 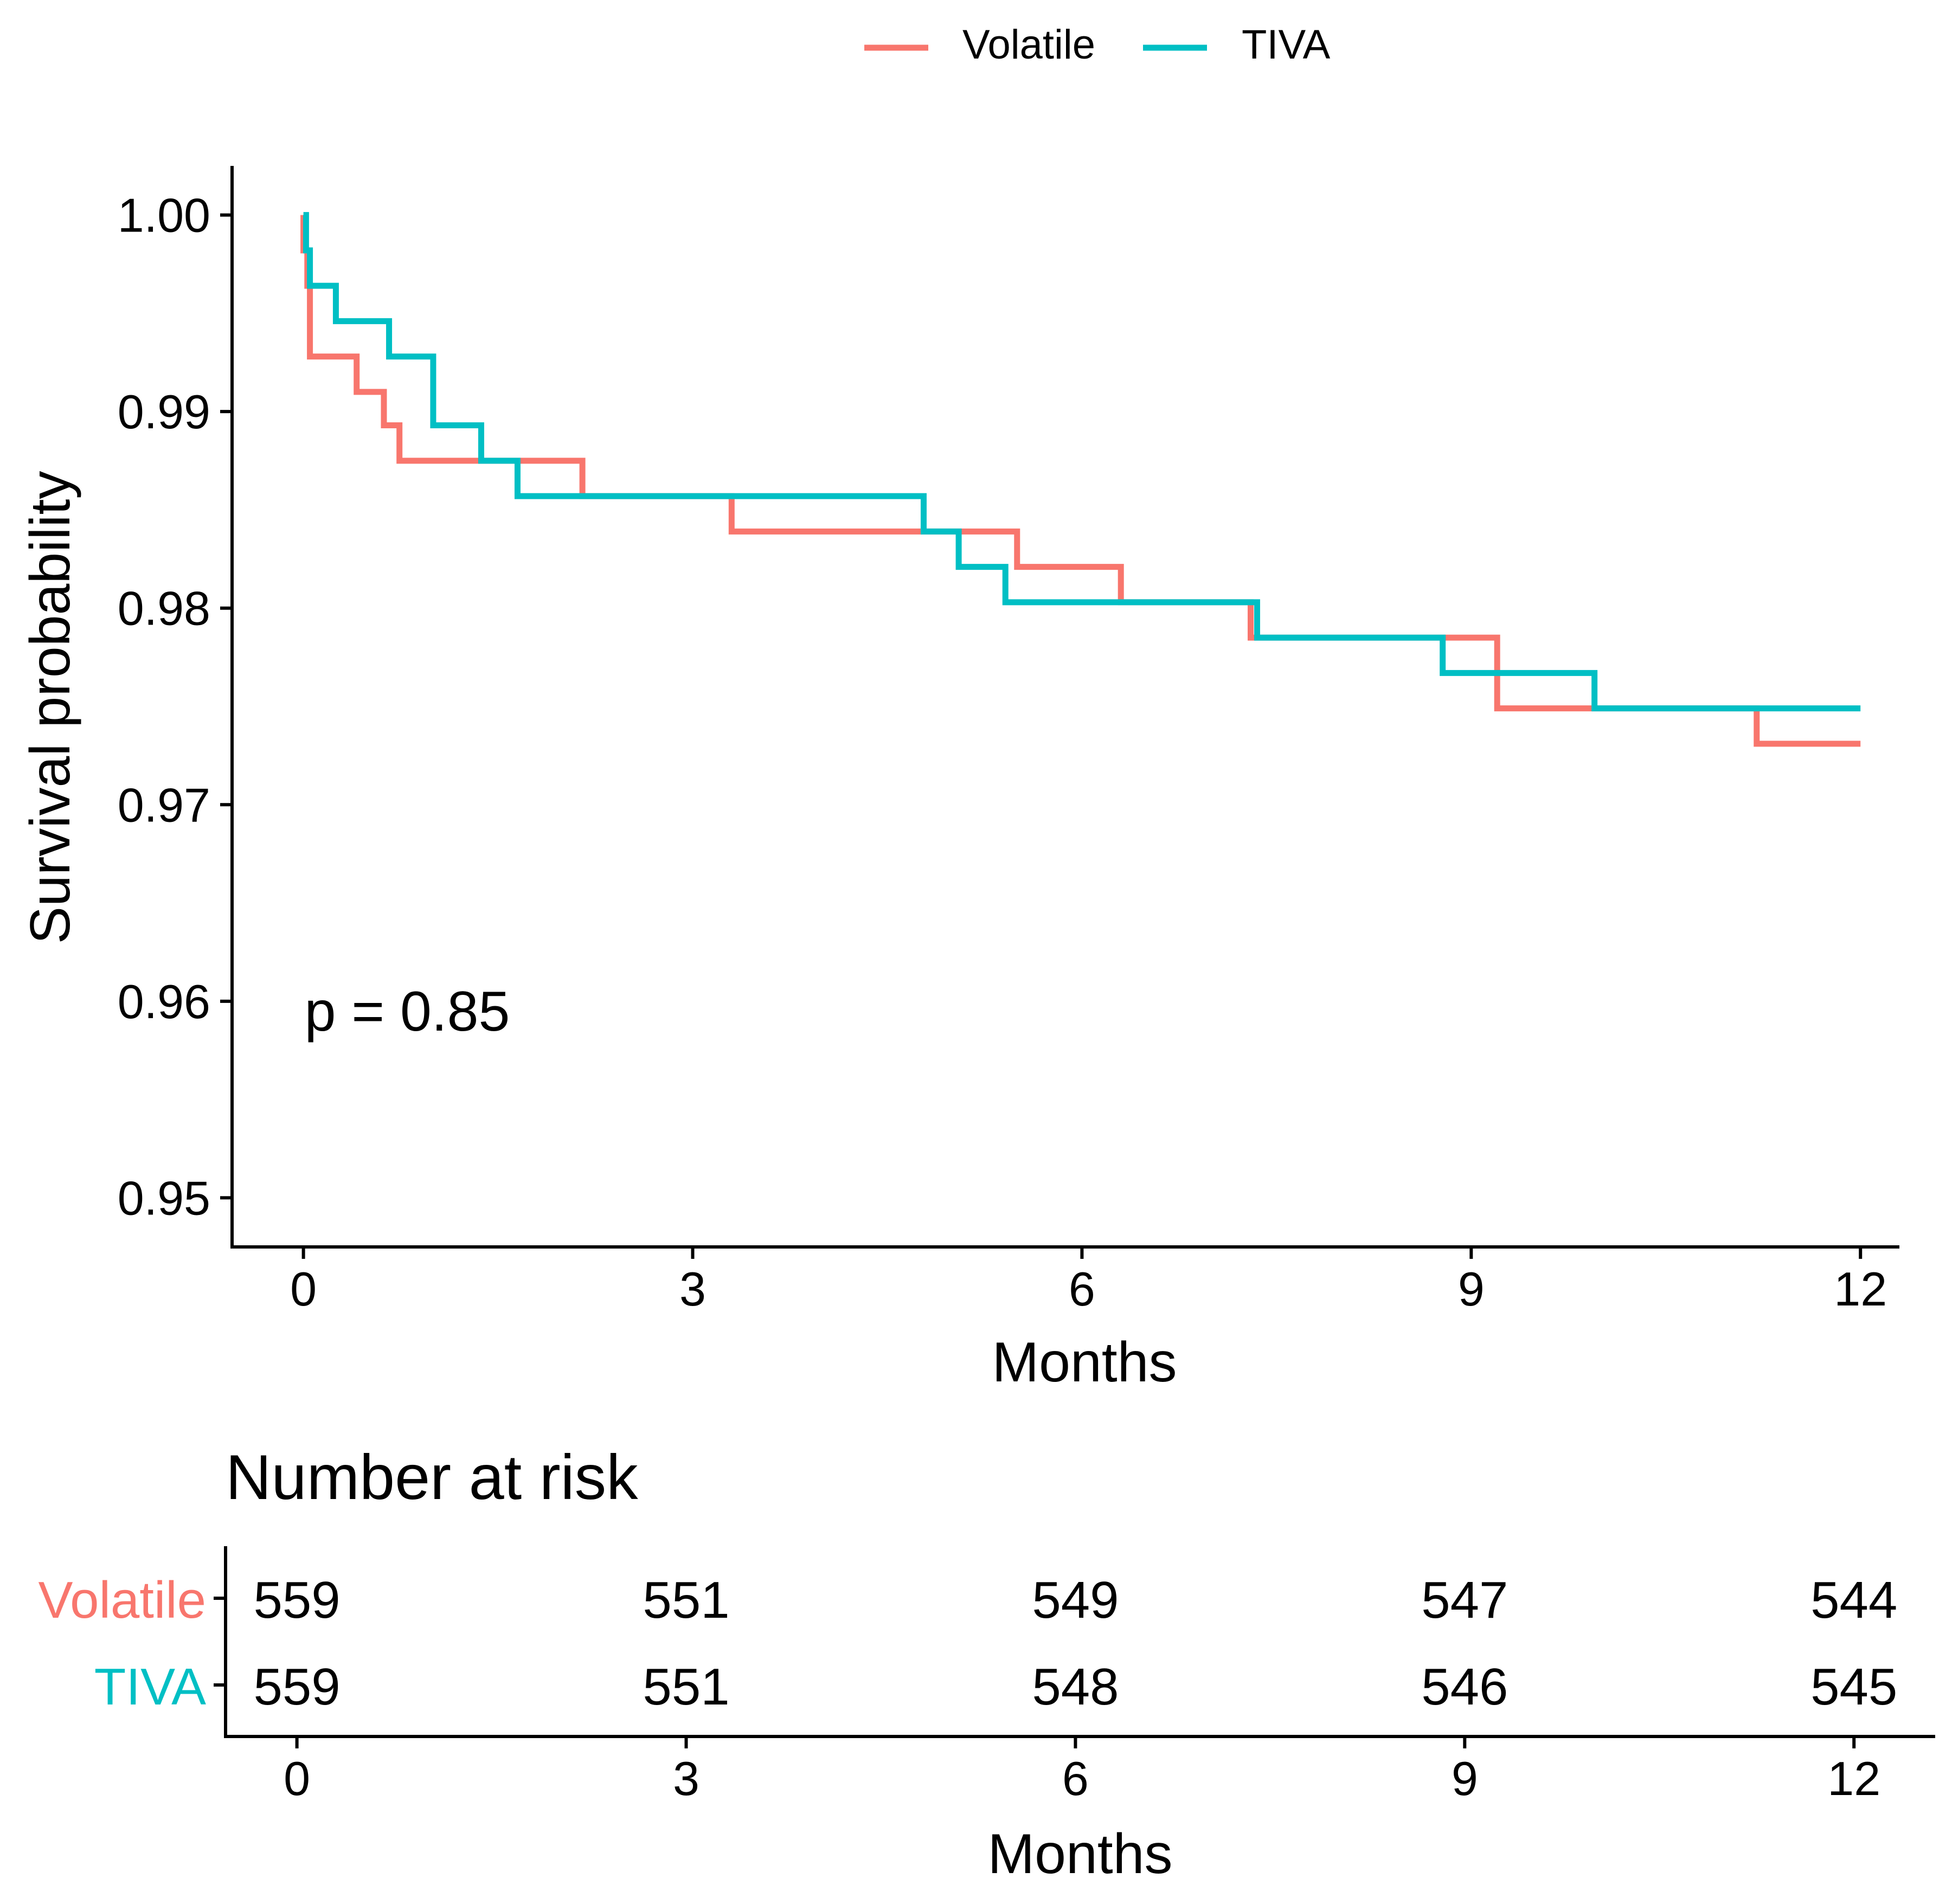 What do you see at coordinates (693, 1289) in the screenshot?
I see `x-tick-label: 3` at bounding box center [693, 1289].